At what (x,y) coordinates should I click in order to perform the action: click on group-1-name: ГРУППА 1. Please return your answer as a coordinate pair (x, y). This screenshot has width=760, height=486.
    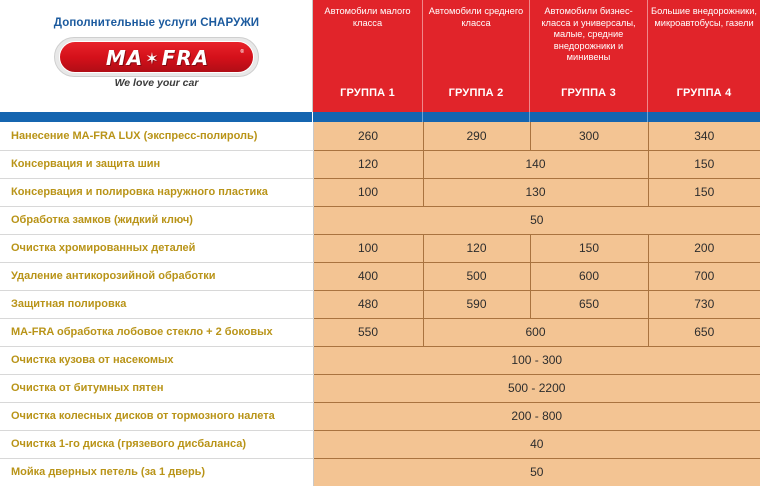
    Looking at the image, I should click on (367, 93).